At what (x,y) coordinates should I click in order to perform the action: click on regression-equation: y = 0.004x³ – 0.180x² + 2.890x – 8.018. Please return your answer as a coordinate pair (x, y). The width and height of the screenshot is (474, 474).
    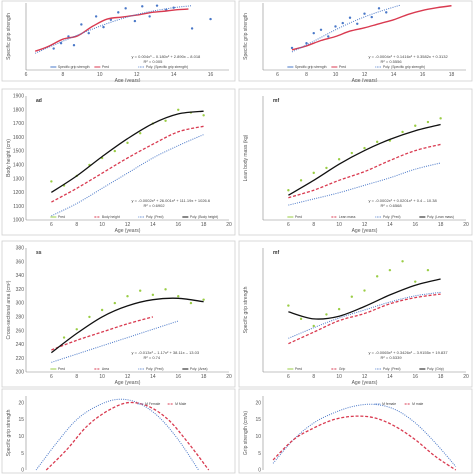
    Looking at the image, I should click on (166, 56).